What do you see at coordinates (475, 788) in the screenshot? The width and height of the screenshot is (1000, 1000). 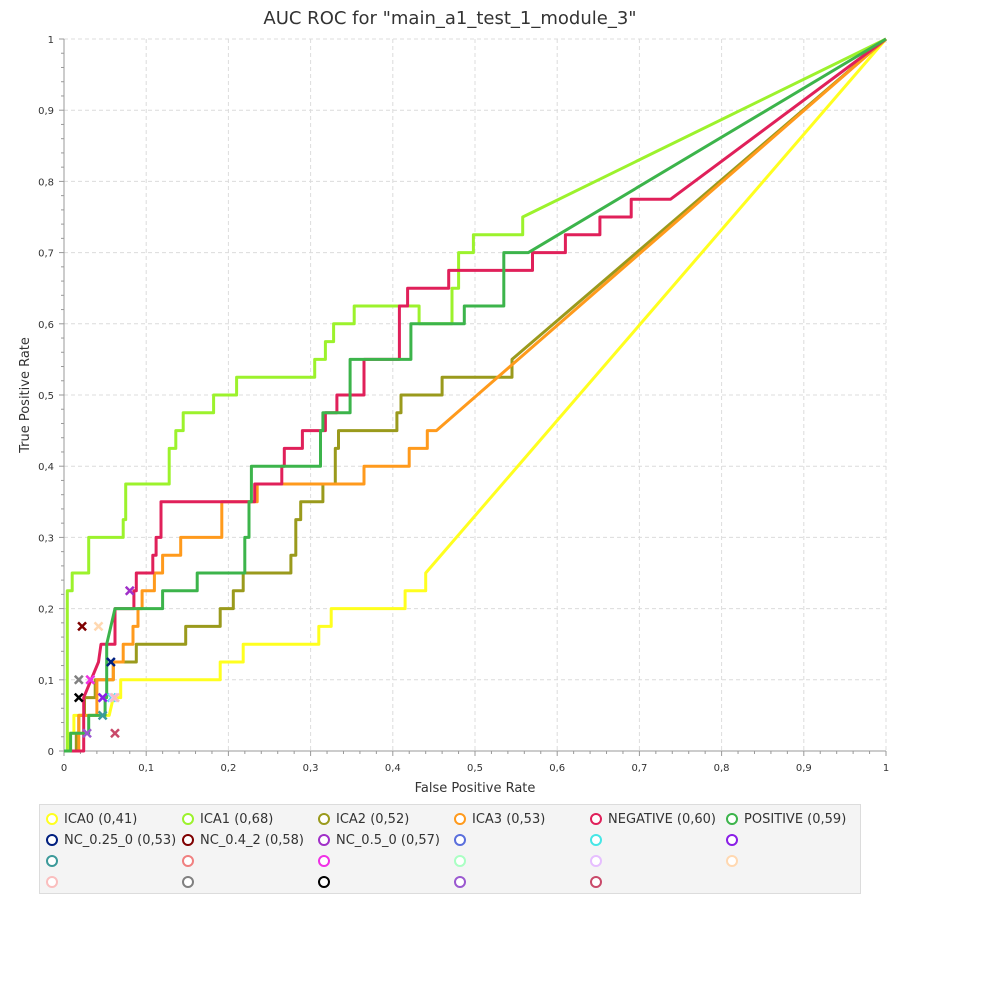 I see `x-axis-label: False Positive Rate` at bounding box center [475, 788].